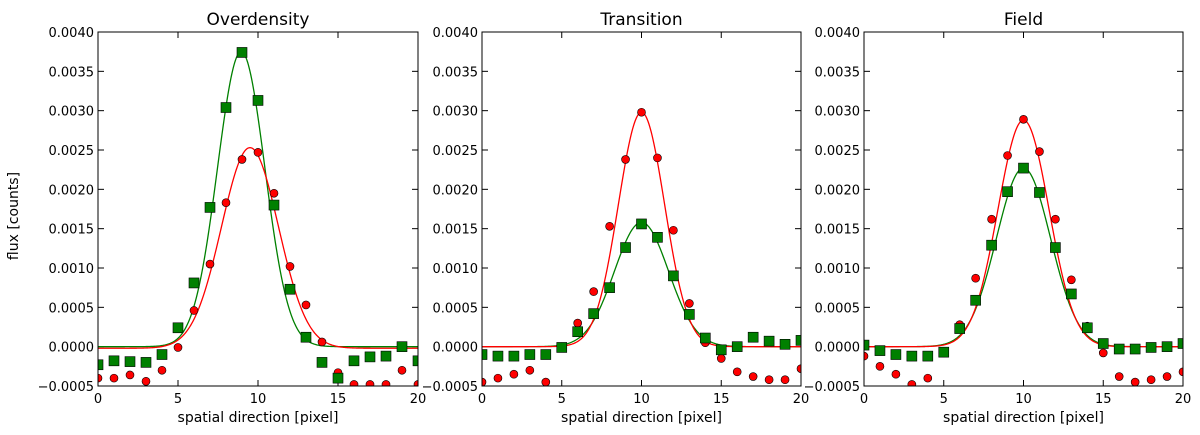  Describe the element at coordinates (258, 418) in the screenshot. I see `x-axis-label: spatial direction [pixel]` at that location.